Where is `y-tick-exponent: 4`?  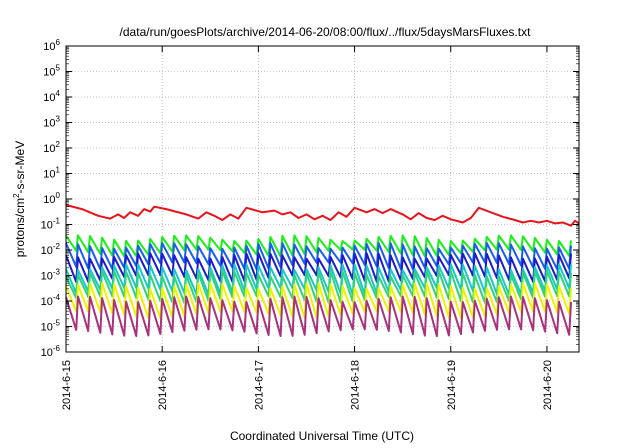 y-tick-exponent: 4 is located at coordinates (58, 93).